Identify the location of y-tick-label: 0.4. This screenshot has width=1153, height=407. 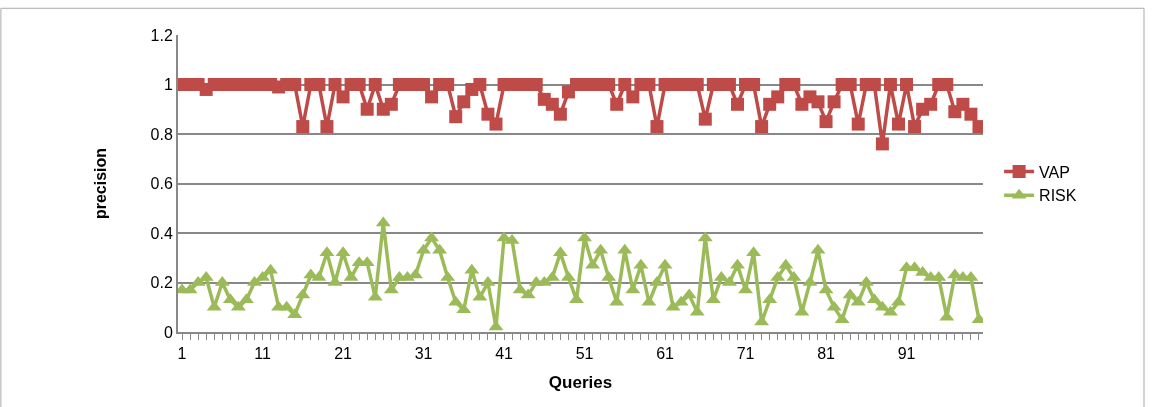
(161, 233).